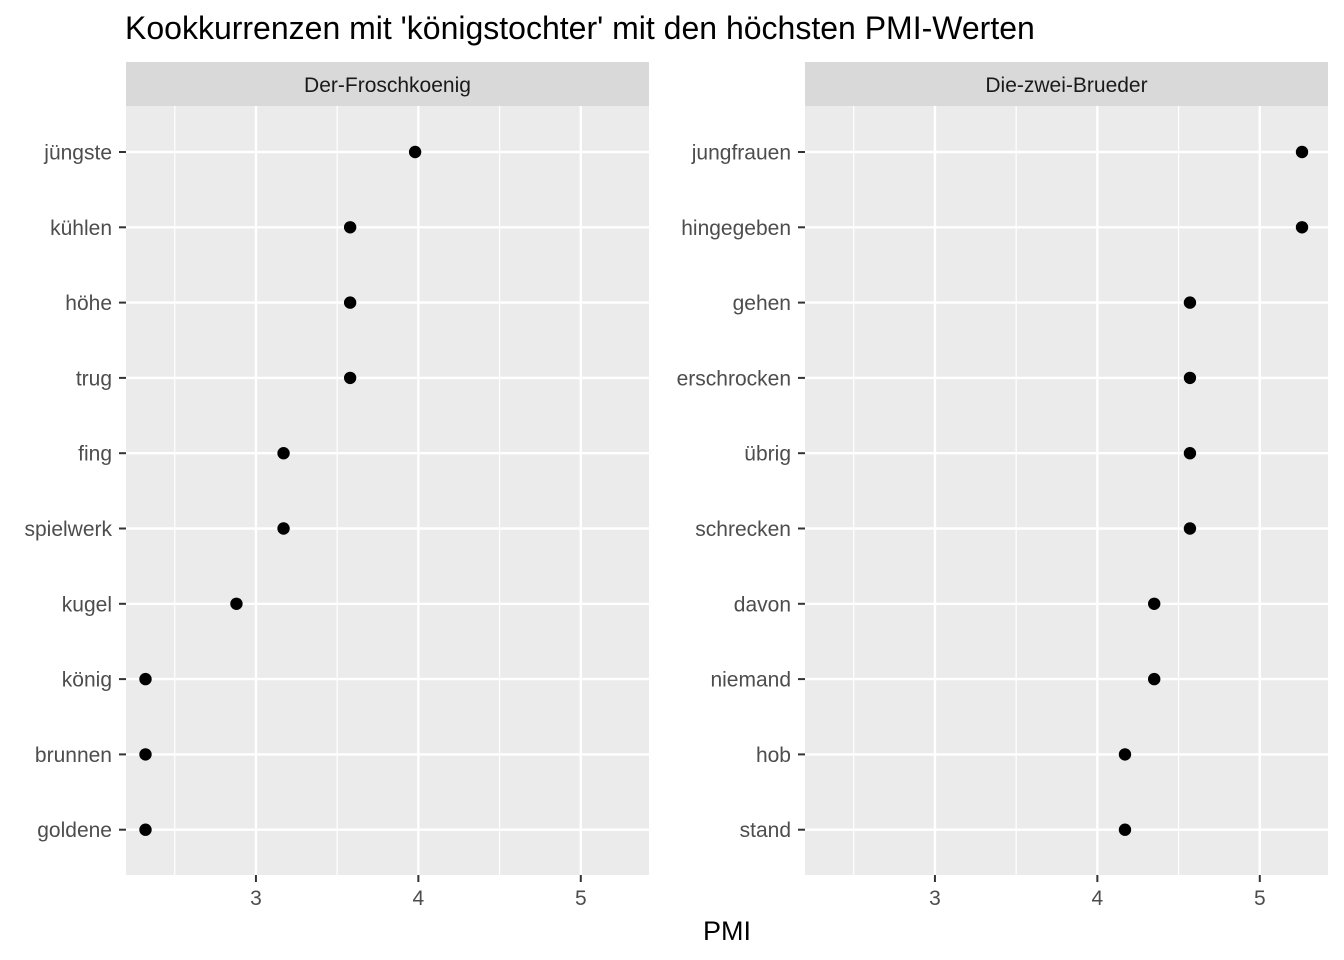  I want to click on y-tick-label: gehen, so click(762, 303).